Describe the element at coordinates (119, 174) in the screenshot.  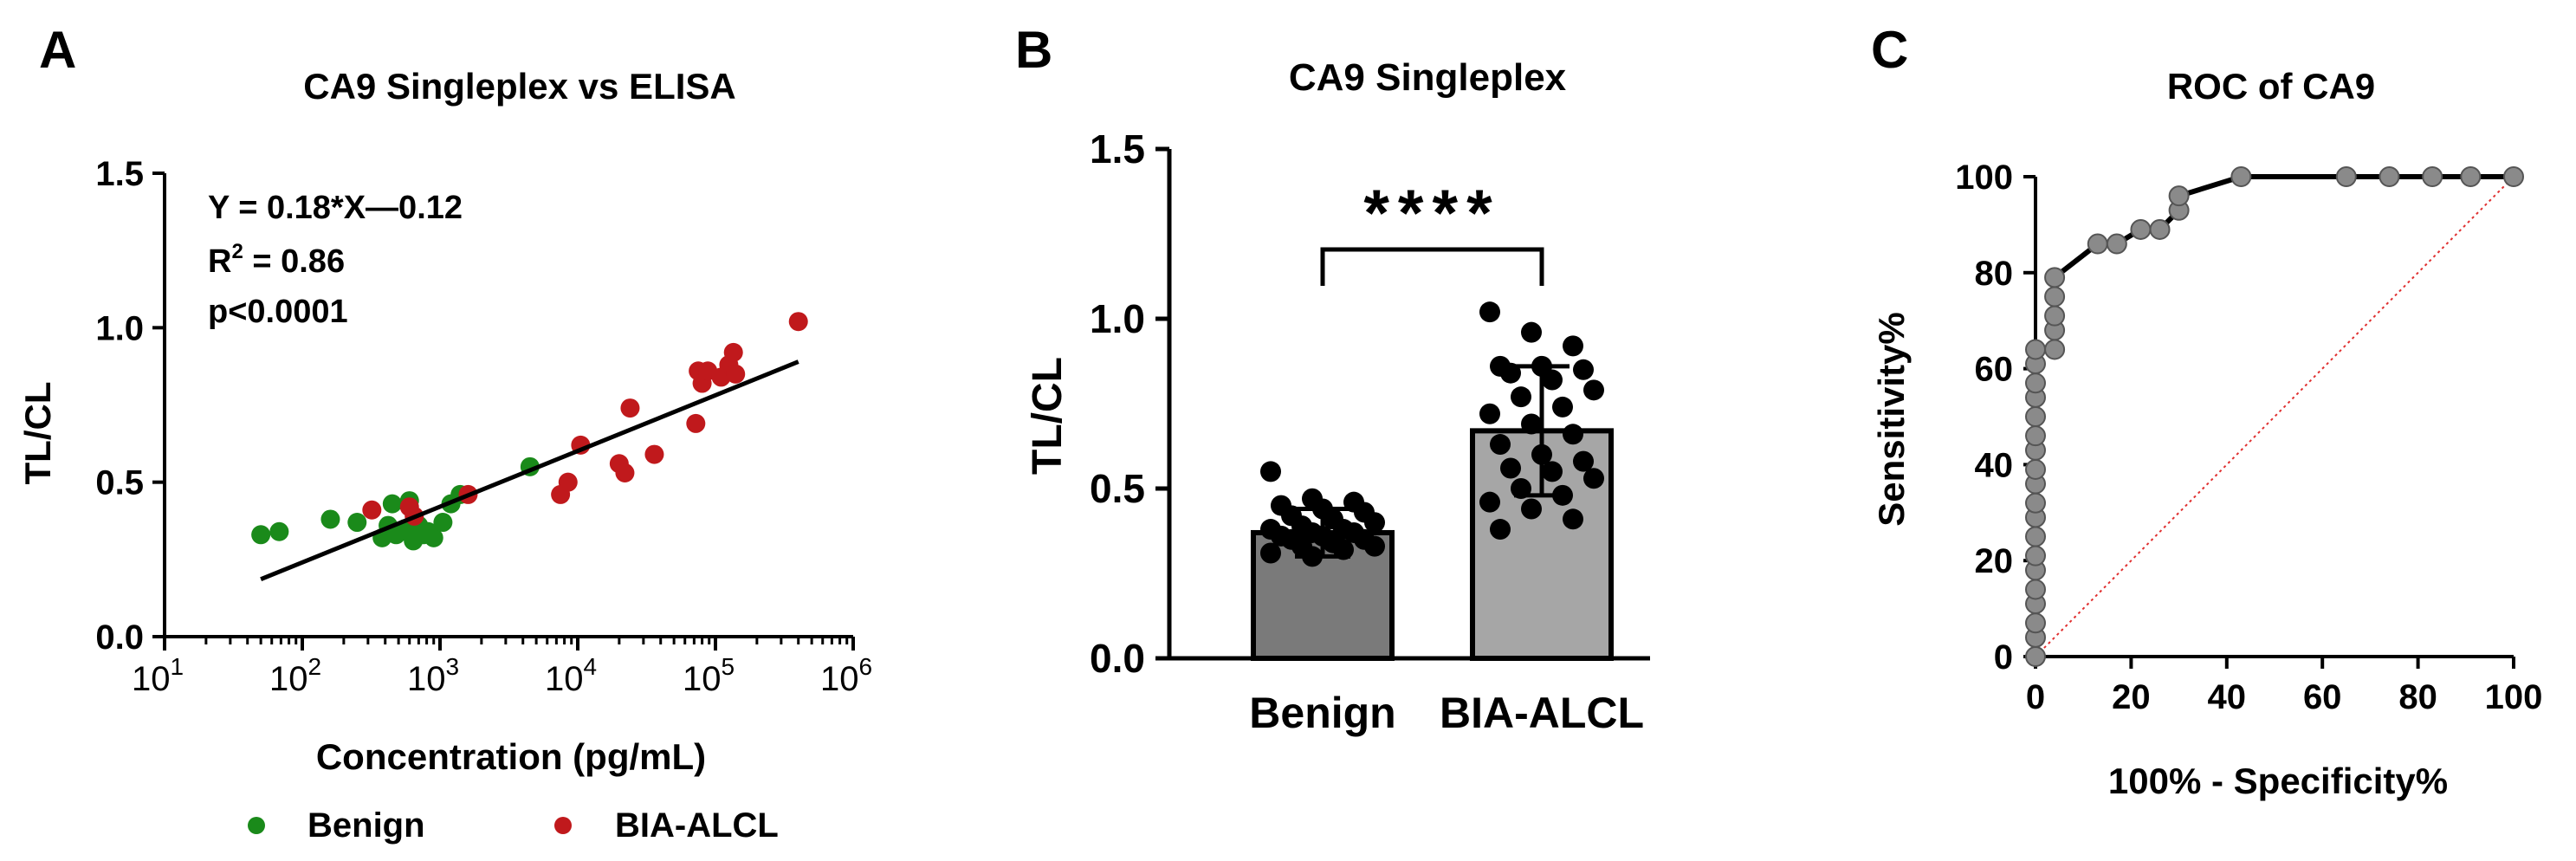
I see `a-y-tick-label: 1.5` at that location.